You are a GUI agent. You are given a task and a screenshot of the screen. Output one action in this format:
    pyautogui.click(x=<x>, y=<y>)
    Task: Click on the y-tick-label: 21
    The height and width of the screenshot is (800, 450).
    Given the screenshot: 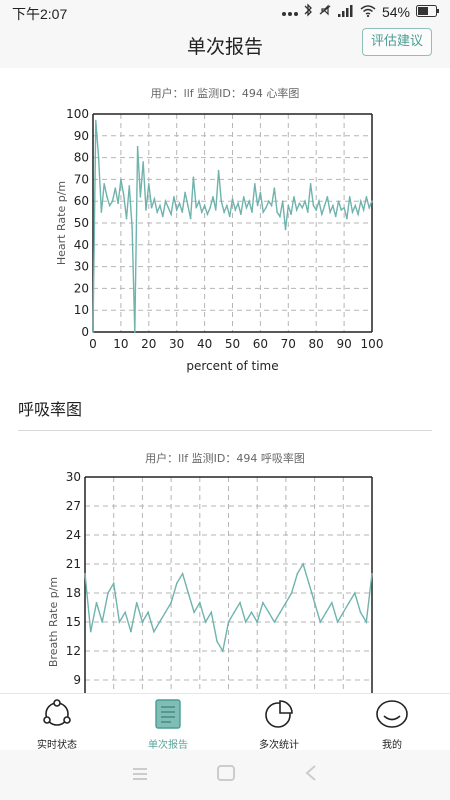 What is the action you would take?
    pyautogui.click(x=73, y=564)
    